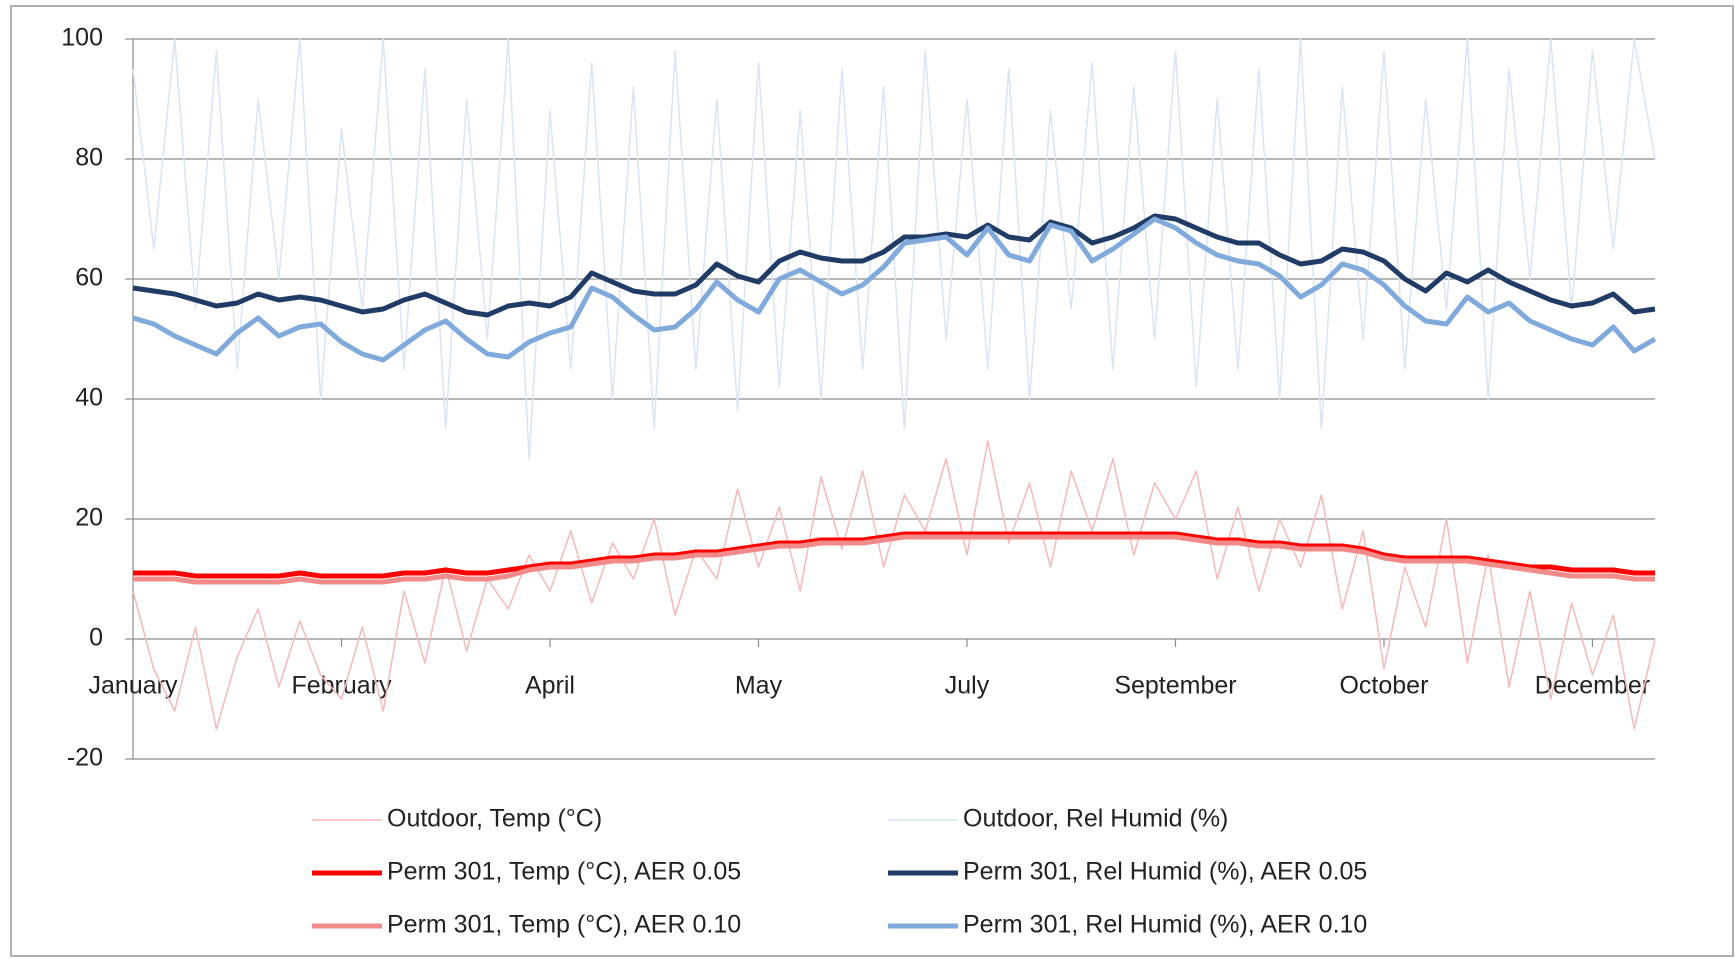 This screenshot has height=959, width=1735. Describe the element at coordinates (564, 925) in the screenshot. I see `legend-label: Perm 301, Temp (°C), AER 0.10` at that location.